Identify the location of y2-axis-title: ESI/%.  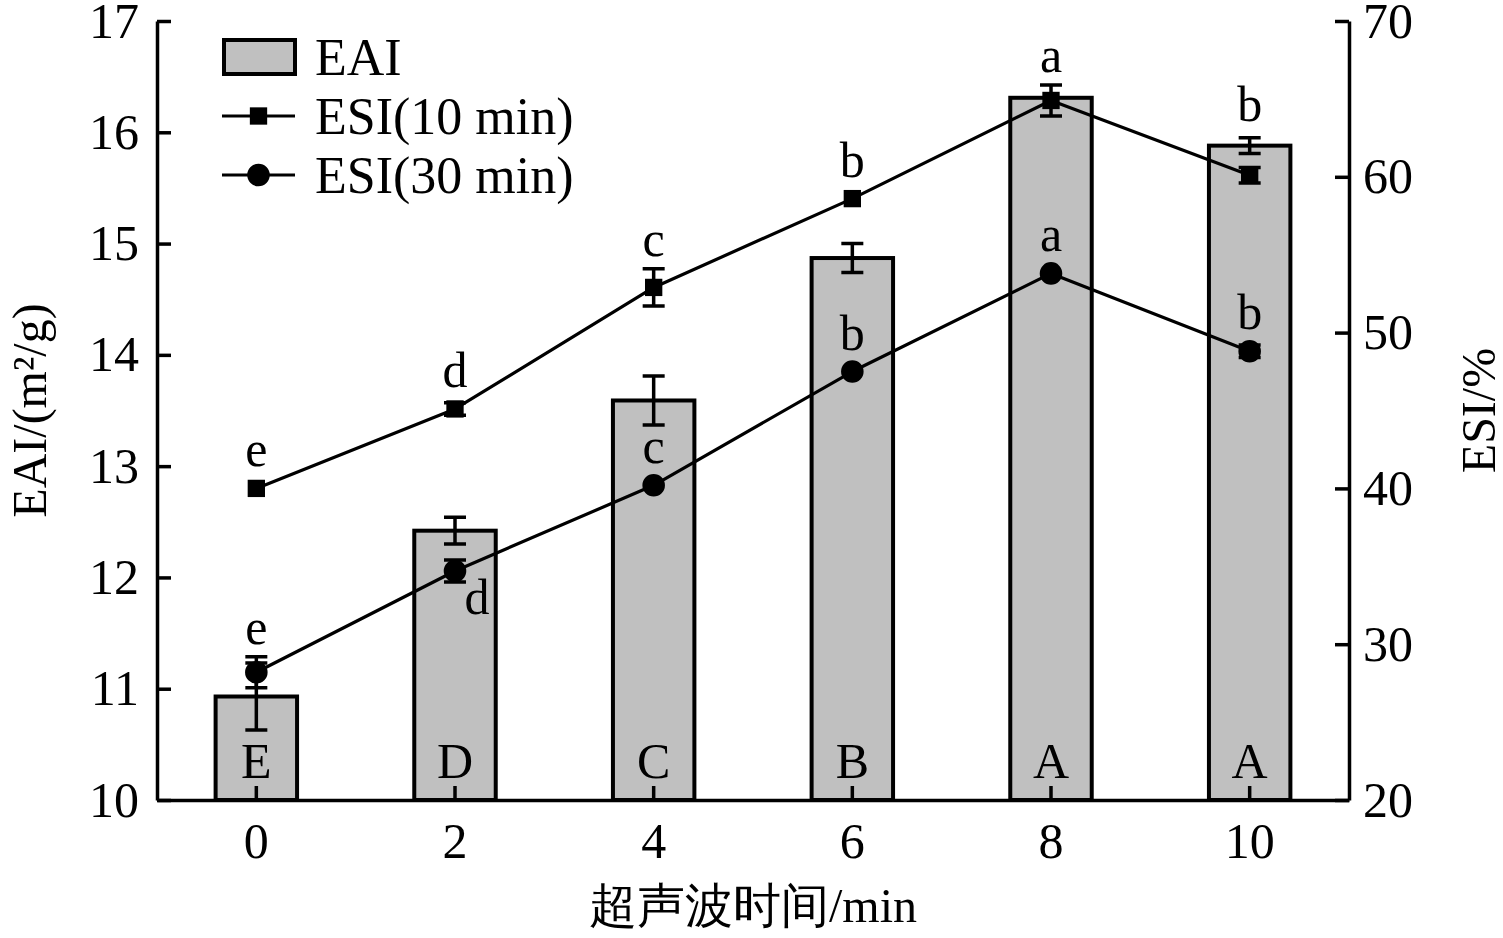
(1477, 410).